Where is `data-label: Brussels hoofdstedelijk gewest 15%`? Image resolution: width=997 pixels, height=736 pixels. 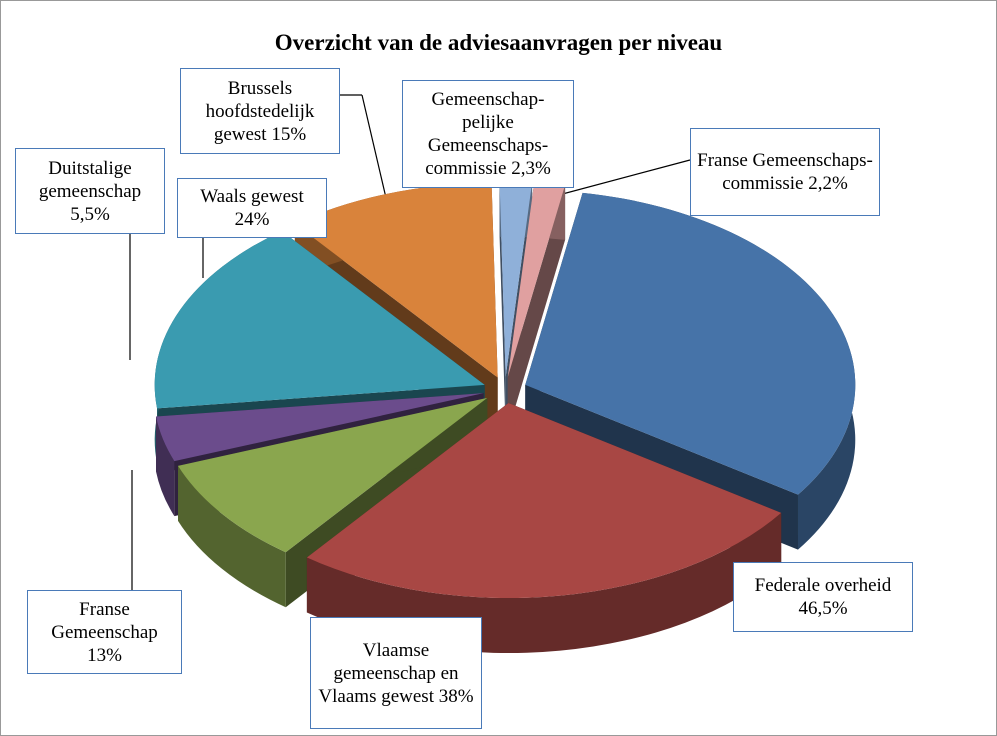
data-label: Brussels hoofdstedelijk gewest 15% is located at coordinates (260, 111).